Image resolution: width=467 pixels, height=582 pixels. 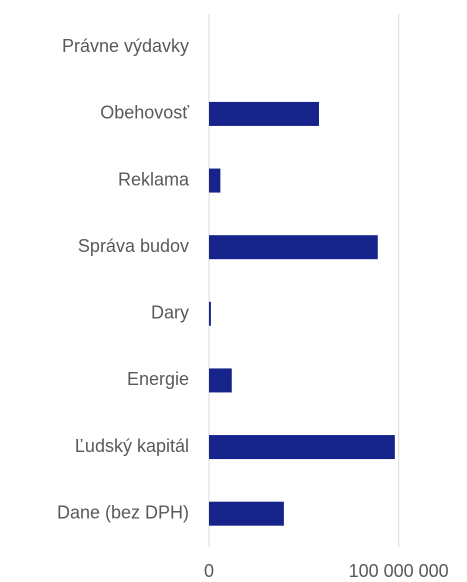 I want to click on x-tick-label: 0, so click(x=209, y=571).